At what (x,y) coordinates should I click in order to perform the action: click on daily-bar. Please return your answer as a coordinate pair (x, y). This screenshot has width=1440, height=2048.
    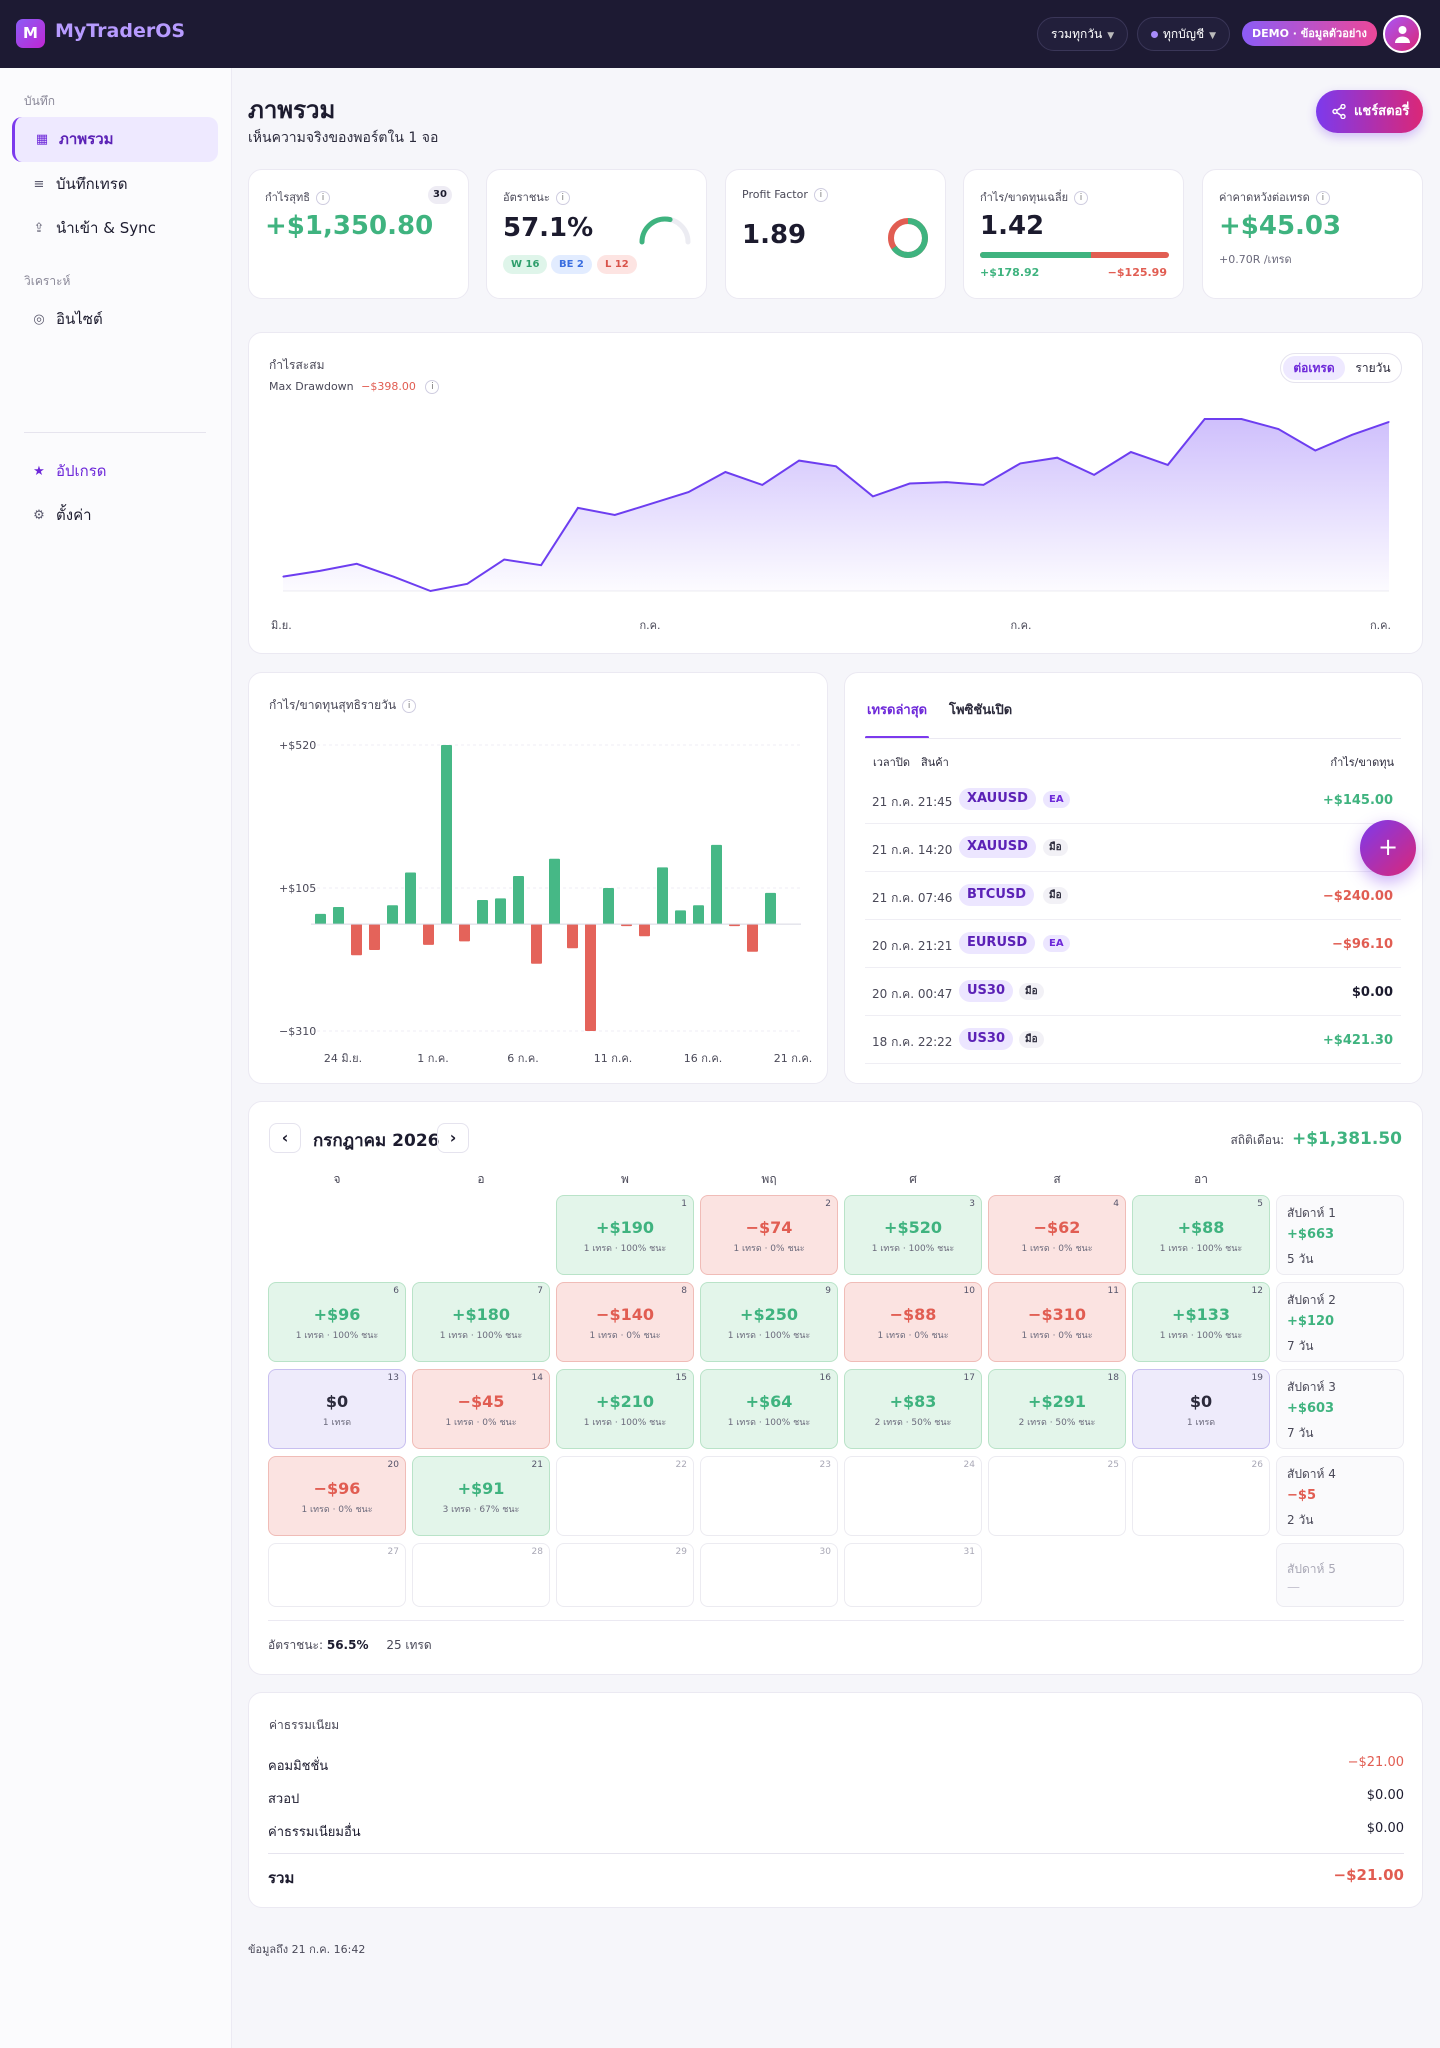
    Looking at the image, I should click on (338, 915).